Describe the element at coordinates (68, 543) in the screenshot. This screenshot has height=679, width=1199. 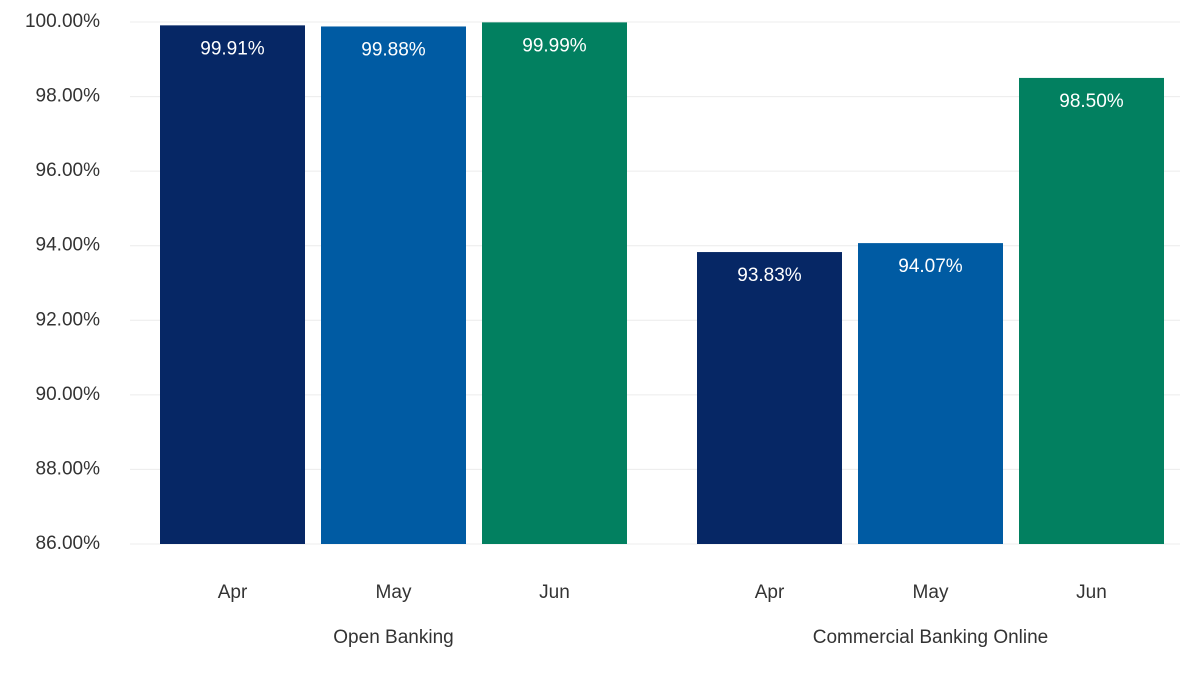
I see `y-tick-label: 86.00%` at that location.